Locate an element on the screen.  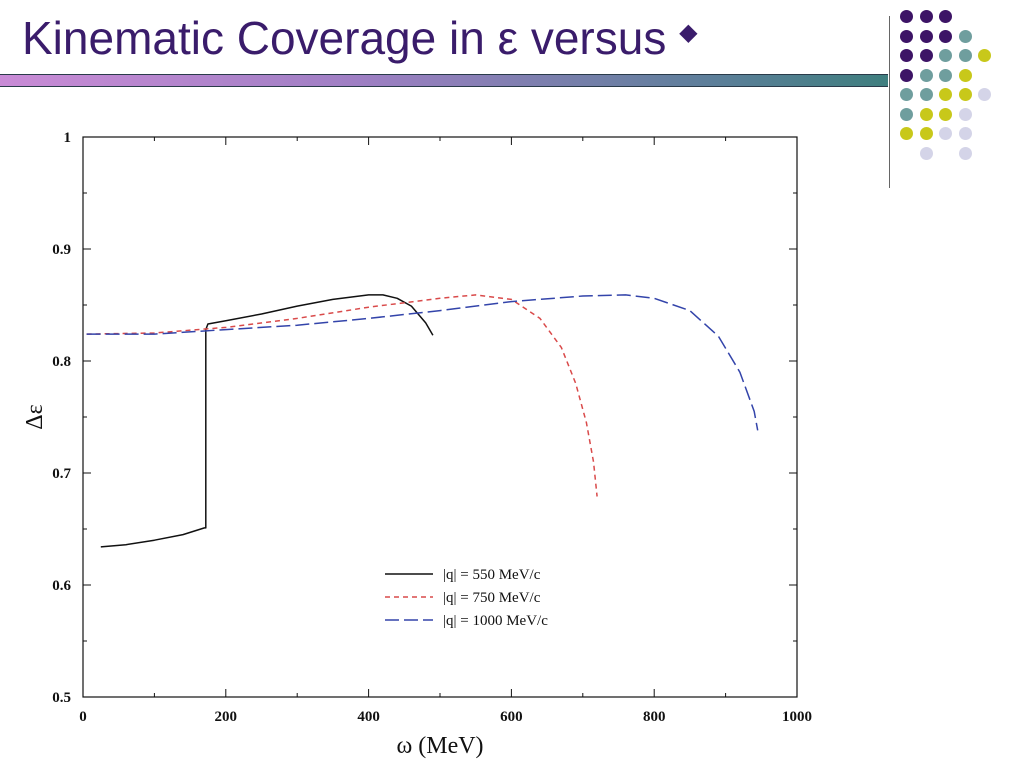
legend-label: |q| = 1000 MeV/c is located at coordinates (495, 621).